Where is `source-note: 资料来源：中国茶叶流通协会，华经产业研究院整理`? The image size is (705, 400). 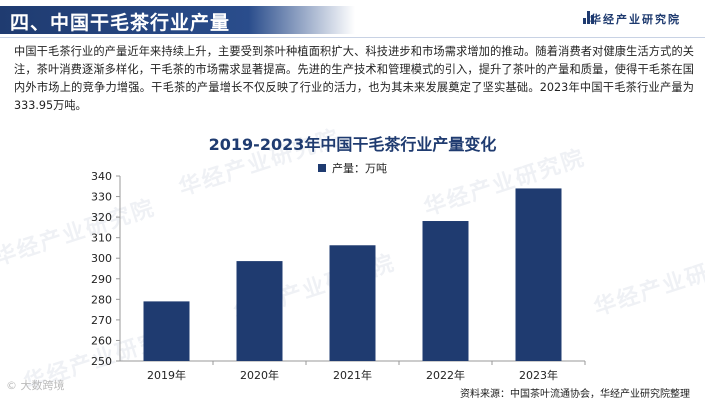
source-note: 资料来源：中国茶叶流通协会，华经产业研究院整理 is located at coordinates (575, 394).